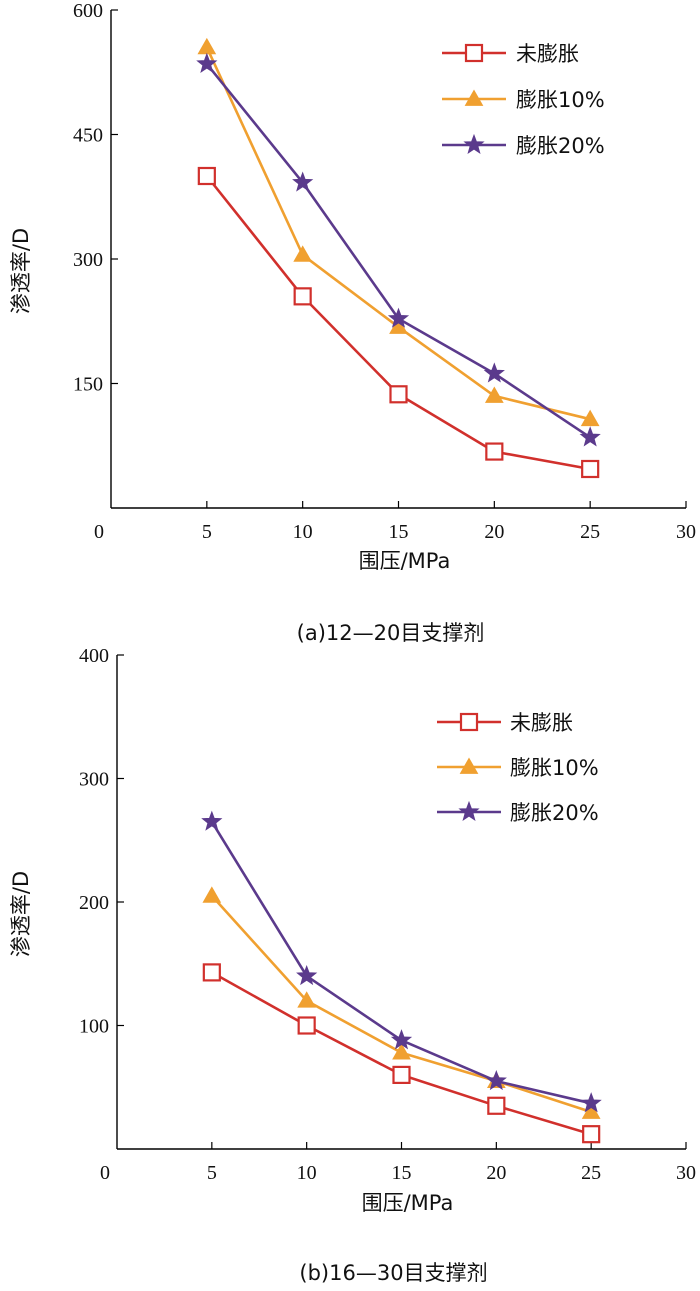  Describe the element at coordinates (393, 1273) in the screenshot. I see `chart-caption: (b)16—30目支撑剂` at that location.